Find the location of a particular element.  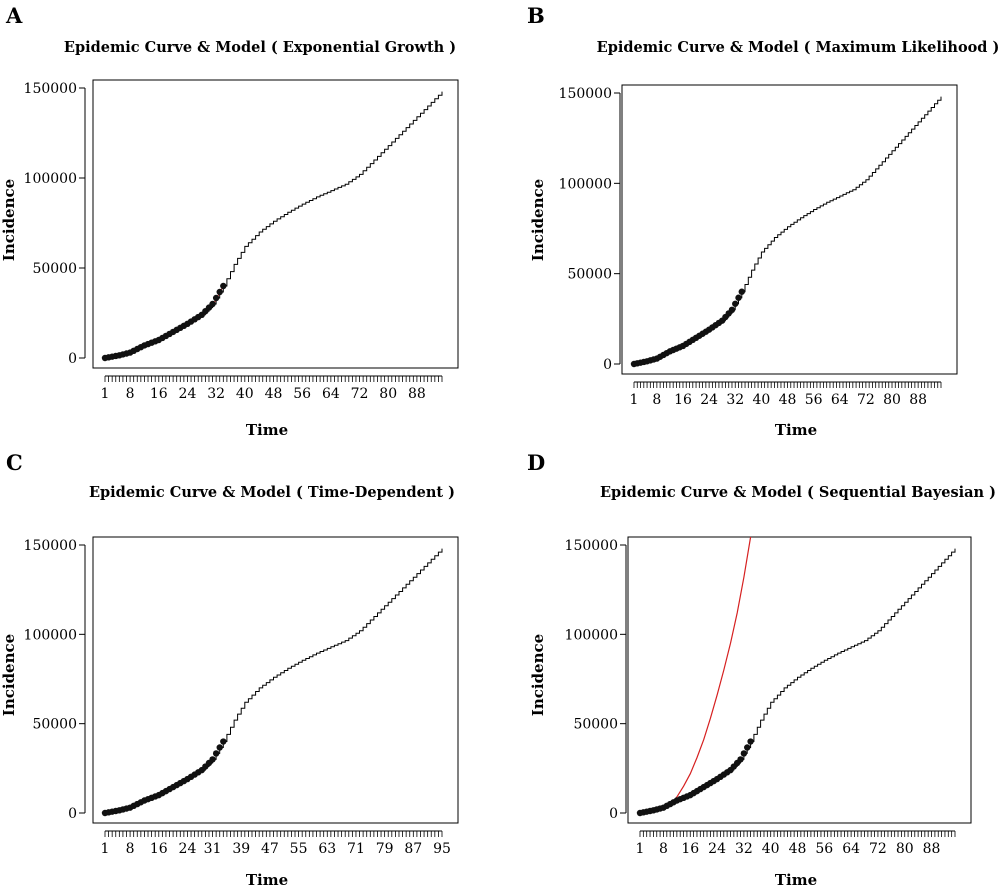

panel-letter: B is located at coordinates (536, 15).